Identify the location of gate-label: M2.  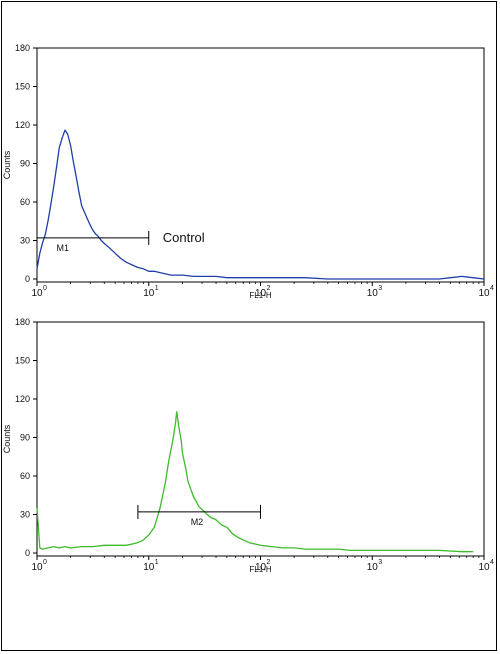
(197, 522).